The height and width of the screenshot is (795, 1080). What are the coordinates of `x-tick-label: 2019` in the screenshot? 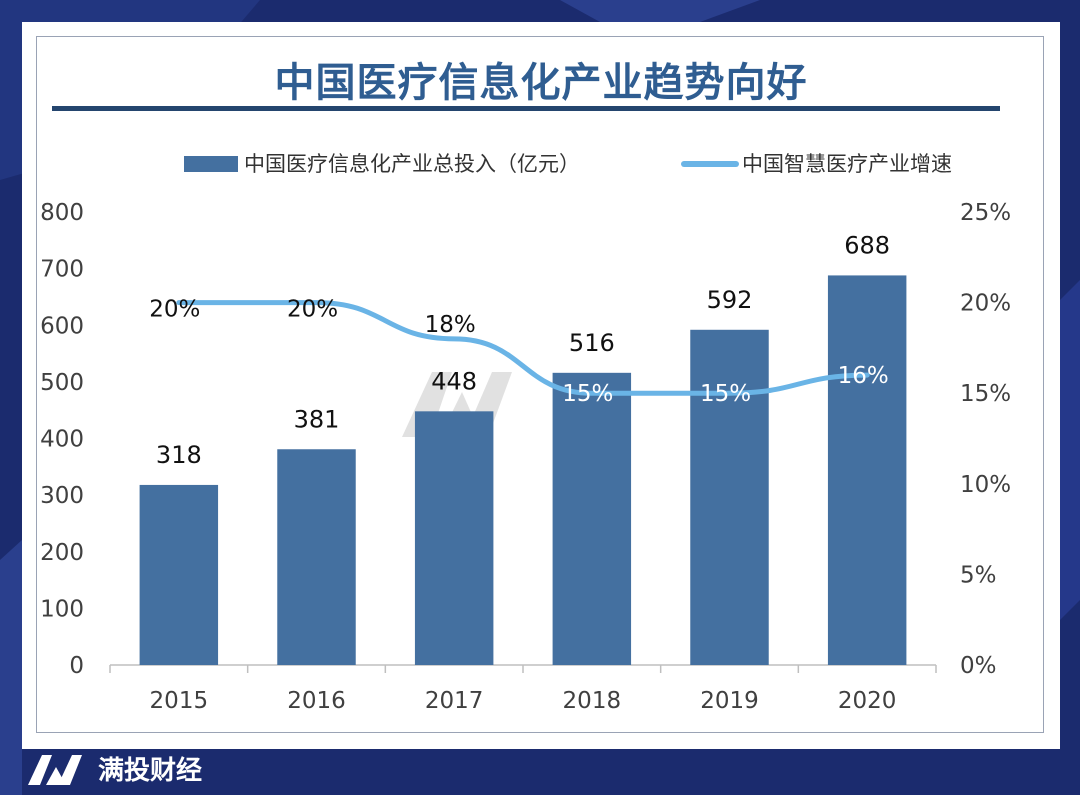 It's located at (729, 701).